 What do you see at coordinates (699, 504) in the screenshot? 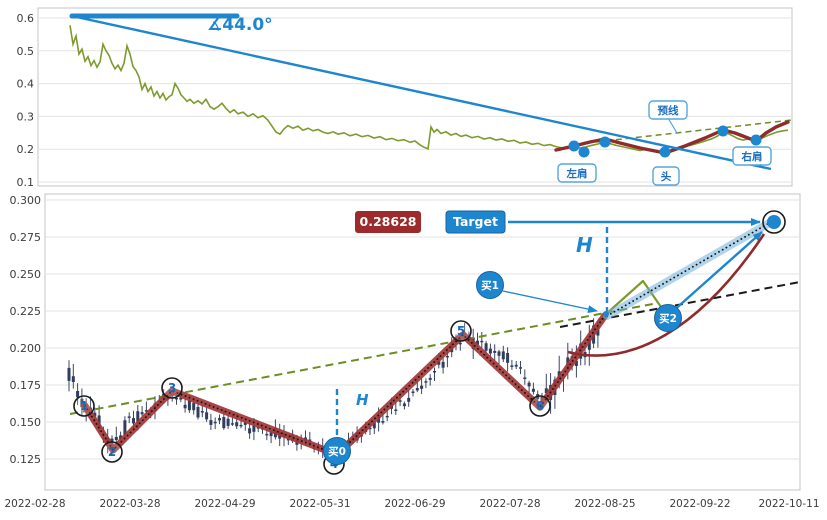
I see `x-axis-tick: 2022-09-22` at bounding box center [699, 504].